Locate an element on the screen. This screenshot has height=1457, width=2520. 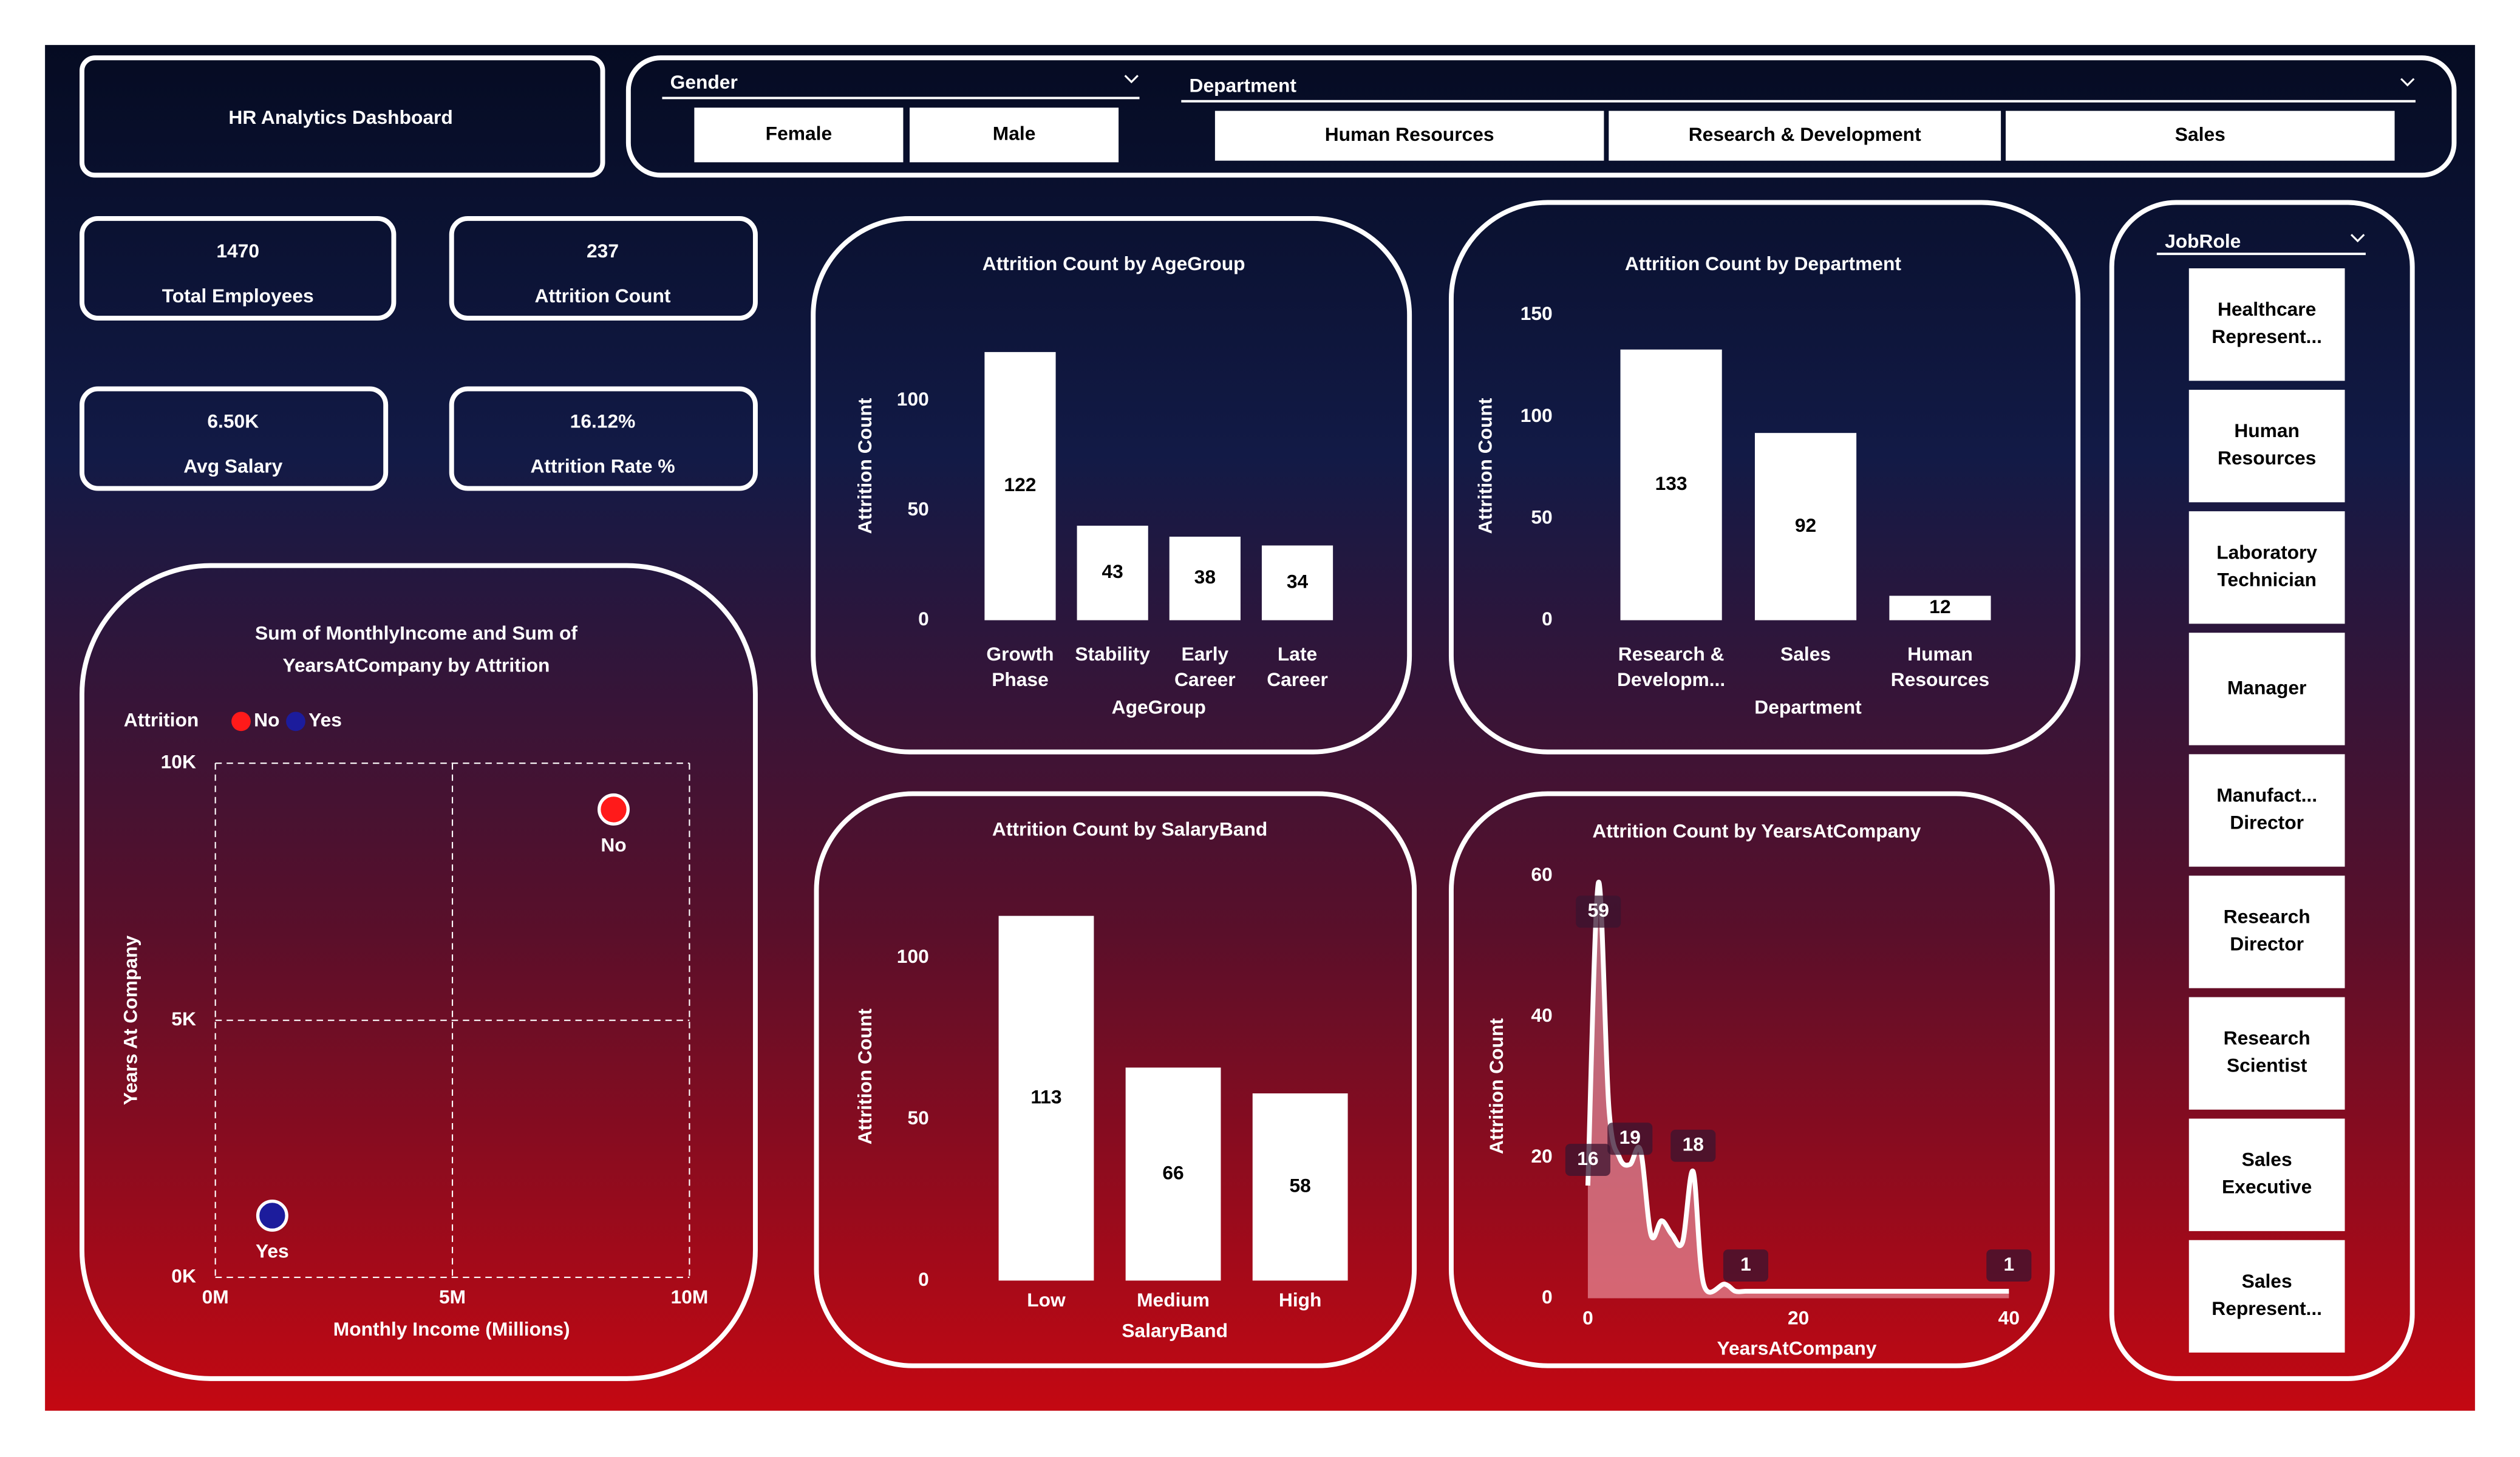
point-label: Yes is located at coordinates (272, 1251).